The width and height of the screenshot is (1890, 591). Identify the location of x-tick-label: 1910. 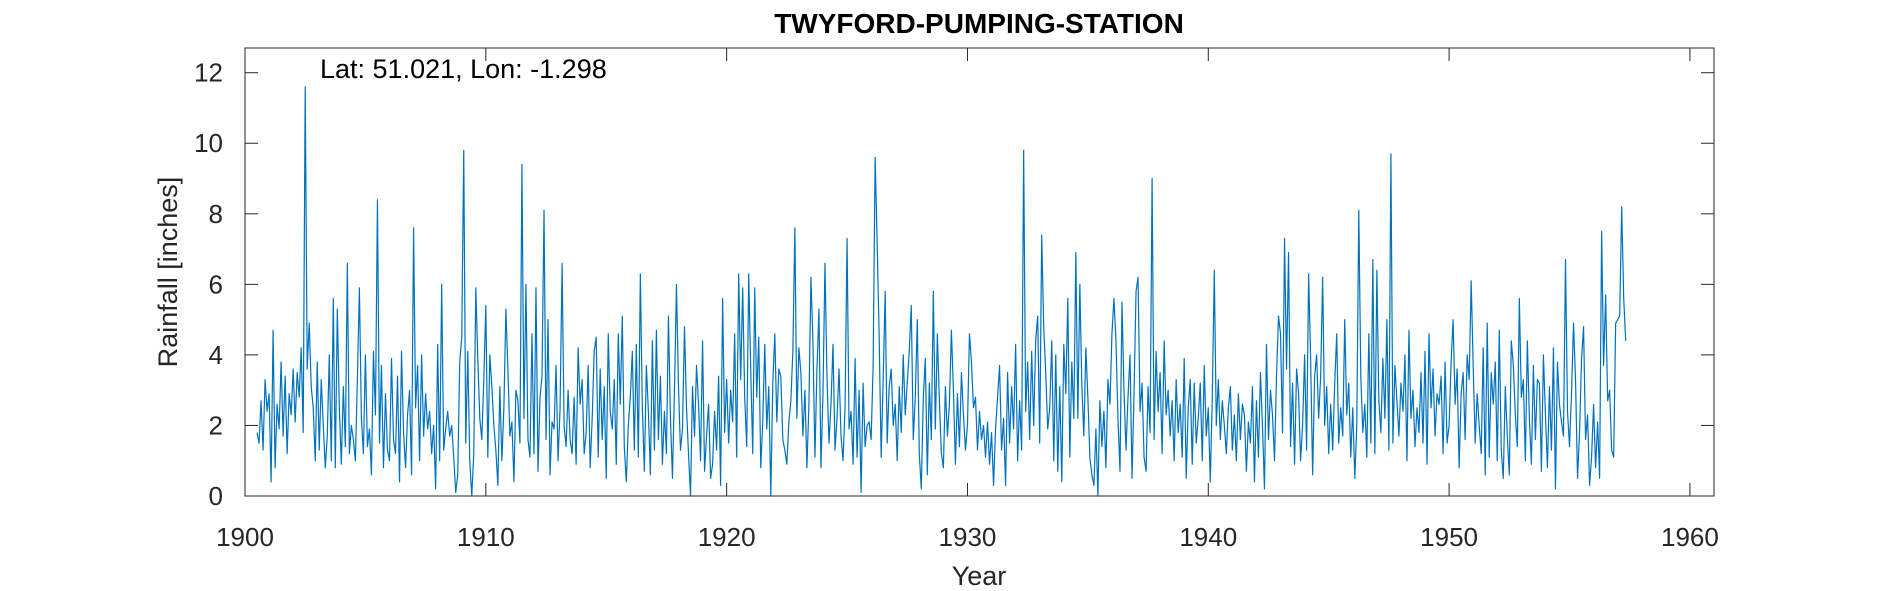
(486, 537).